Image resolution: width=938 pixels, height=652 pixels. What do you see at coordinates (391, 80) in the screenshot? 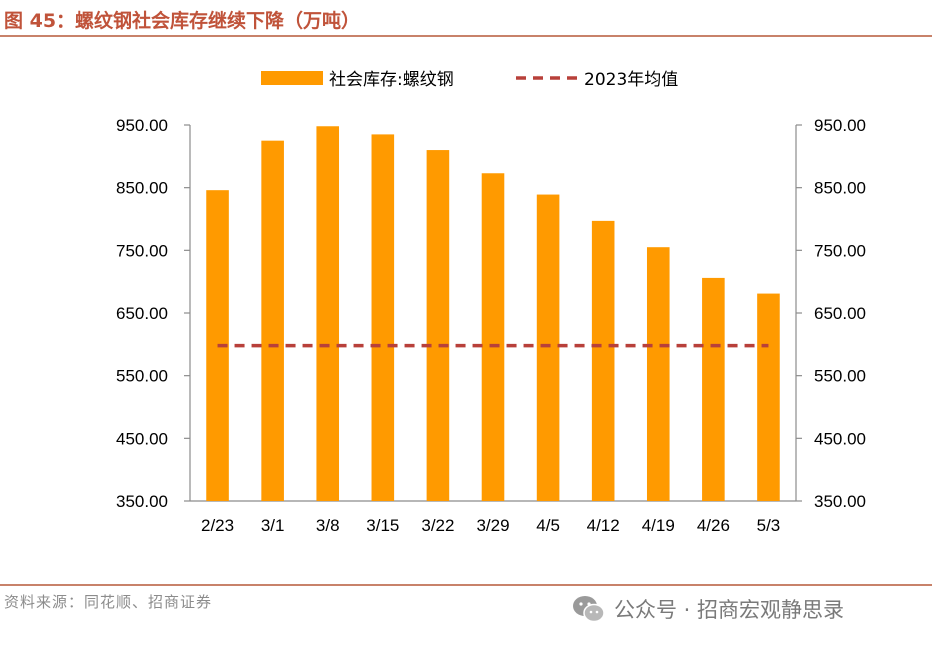
I see `legend-label-inventory: 社会库存:螺纹钢` at bounding box center [391, 80].